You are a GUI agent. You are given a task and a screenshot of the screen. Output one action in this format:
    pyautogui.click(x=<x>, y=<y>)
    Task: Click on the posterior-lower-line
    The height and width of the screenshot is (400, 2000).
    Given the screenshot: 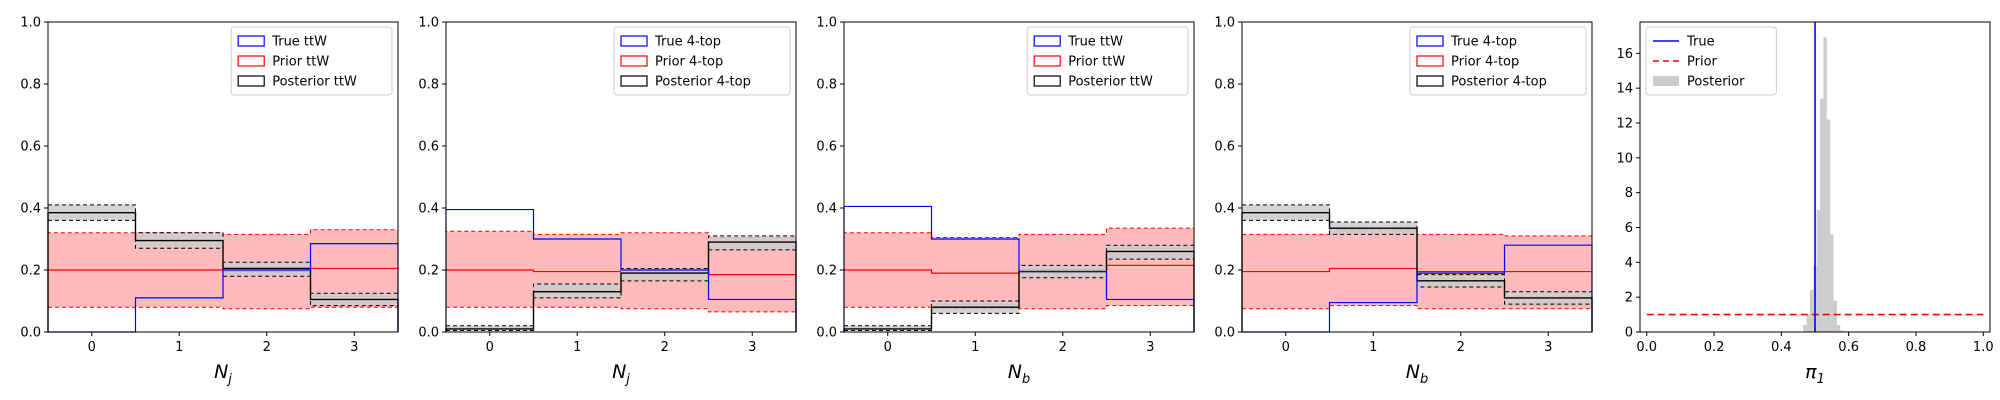 What is the action you would take?
    pyautogui.click(x=1417, y=262)
    